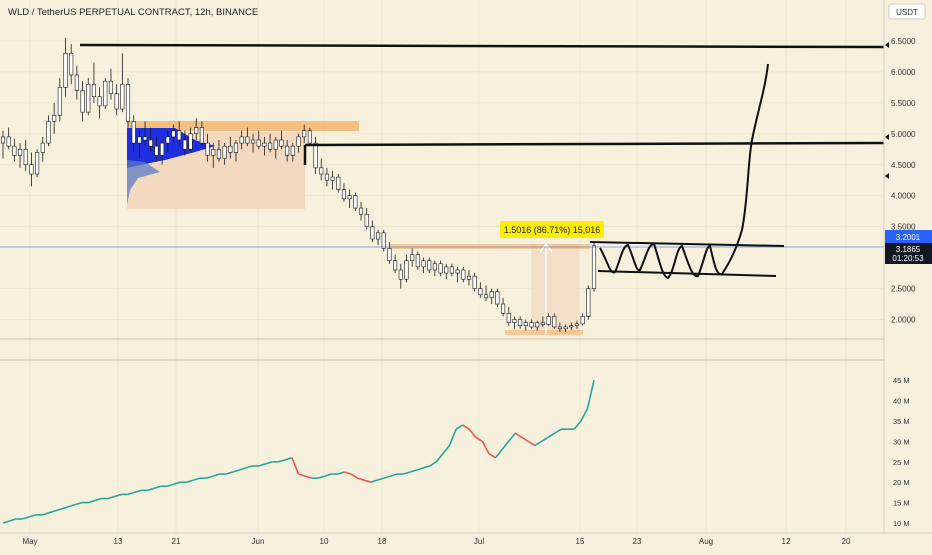 This screenshot has height=555, width=932. What do you see at coordinates (684, 171) in the screenshot?
I see `drawn-projection-path` at bounding box center [684, 171].